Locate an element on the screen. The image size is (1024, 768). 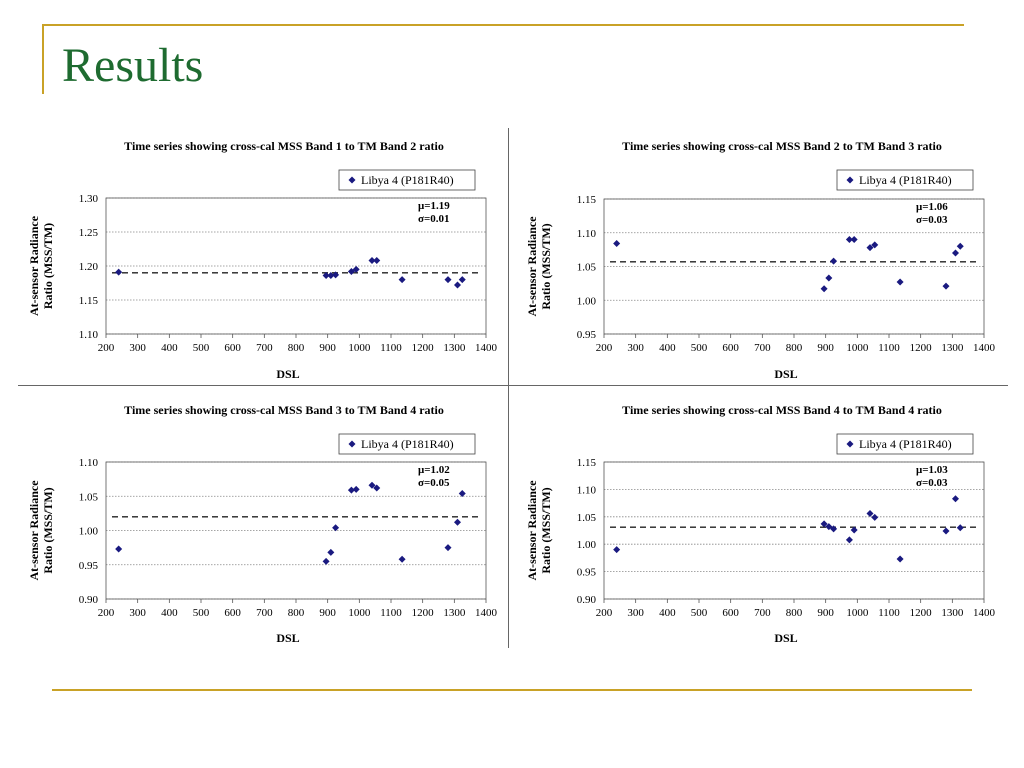
annotation-mean: μ=1.02 is located at coordinates (434, 470).